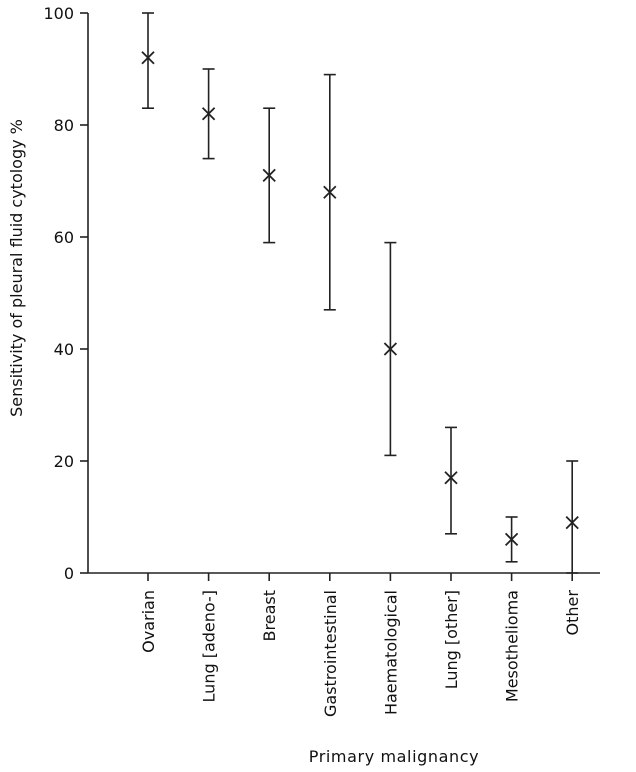 This screenshot has height=772, width=636. What do you see at coordinates (451, 639) in the screenshot?
I see `x-tick-label: Lung [other]` at bounding box center [451, 639].